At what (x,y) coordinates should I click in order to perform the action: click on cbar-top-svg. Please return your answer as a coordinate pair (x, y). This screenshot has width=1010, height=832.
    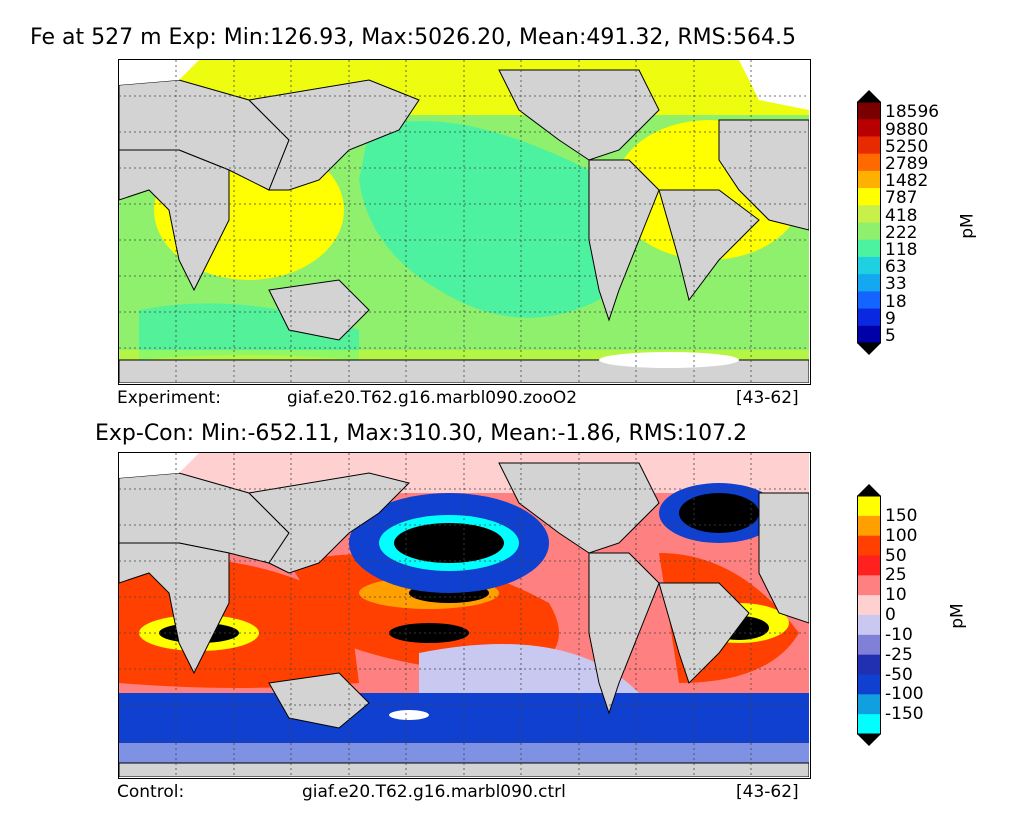
    Looking at the image, I should click on (869, 222).